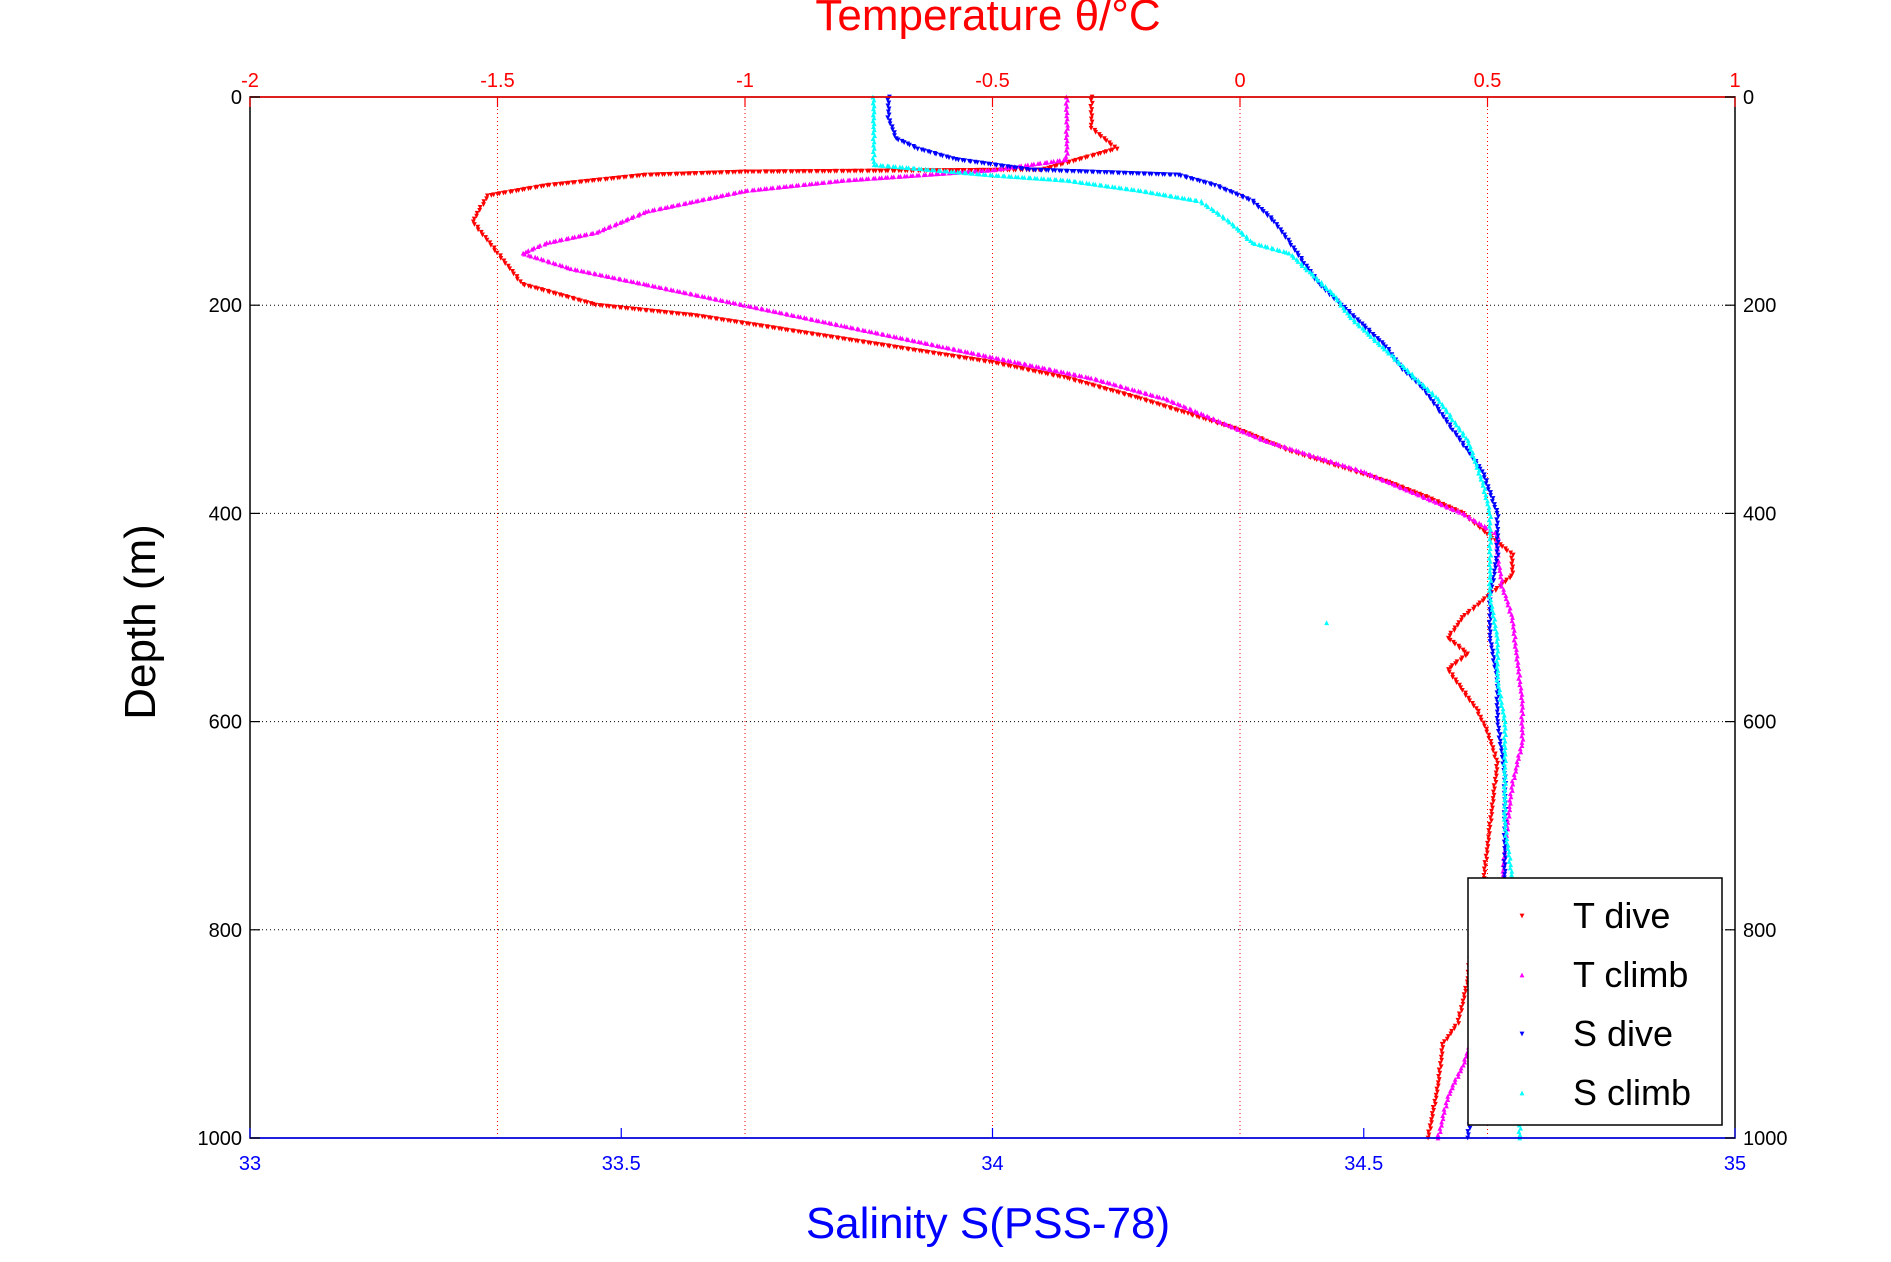 The image size is (1891, 1262). Describe the element at coordinates (1759, 514) in the screenshot. I see `right-tick-label: 400` at that location.